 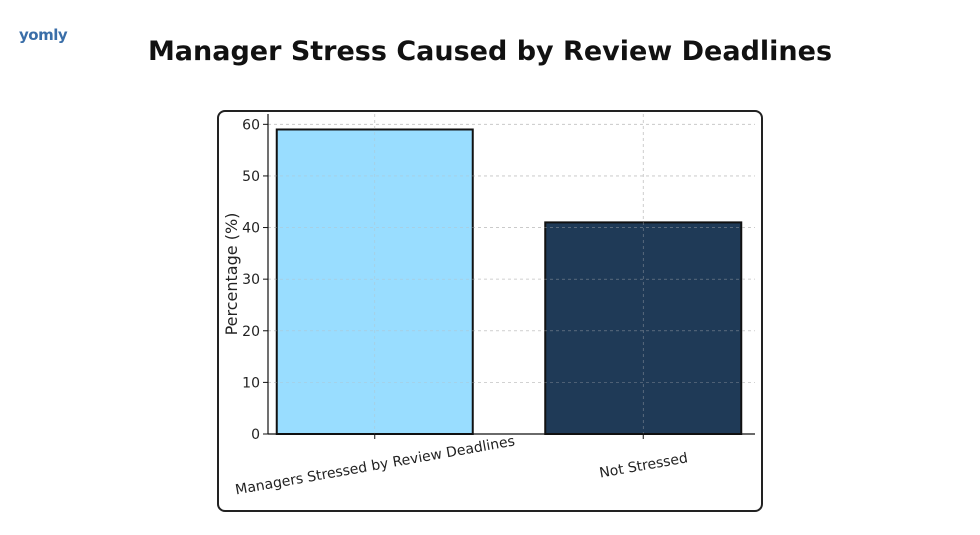 I want to click on y-tick-label: 20, so click(x=251, y=332).